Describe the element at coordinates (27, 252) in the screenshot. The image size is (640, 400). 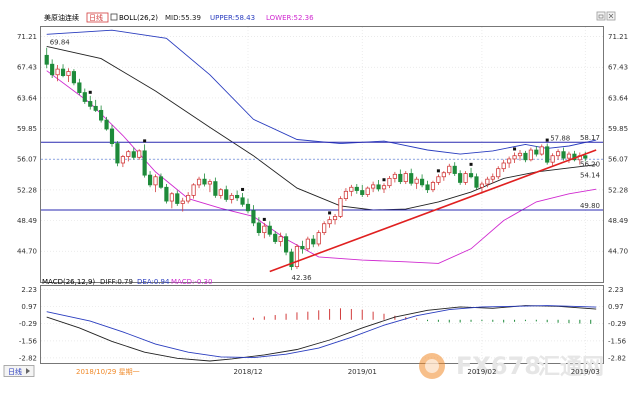
I see `y-tick-label: 44.70` at that location.